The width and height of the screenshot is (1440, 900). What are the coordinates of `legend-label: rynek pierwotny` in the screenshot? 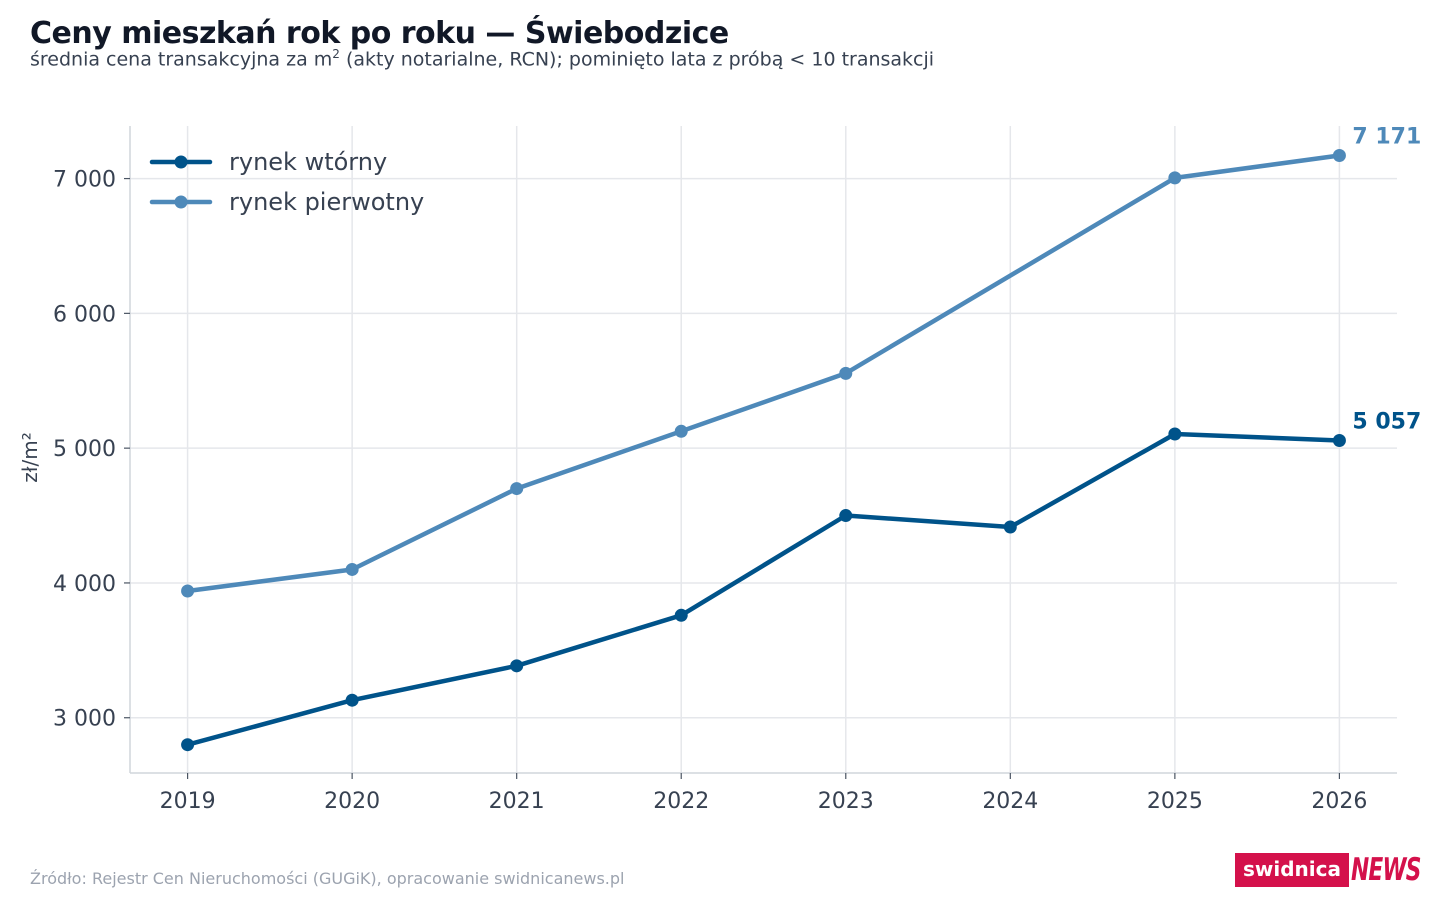 It's located at (326, 202).